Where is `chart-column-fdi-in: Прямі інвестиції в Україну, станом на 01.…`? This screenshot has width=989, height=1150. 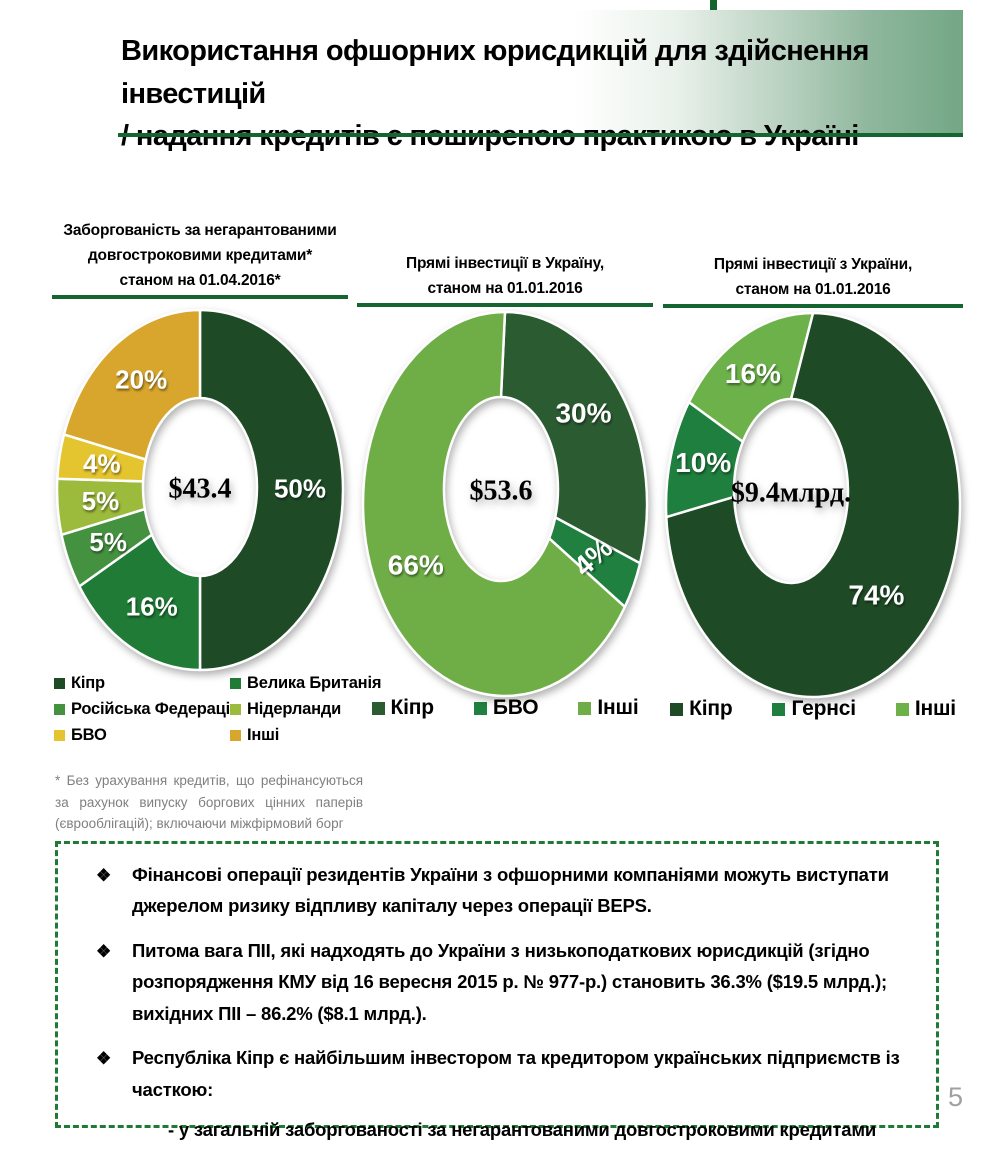
chart-column-fdi-in: Прямі інвестиції в Україну, станом на 01.… is located at coordinates (505, 481).